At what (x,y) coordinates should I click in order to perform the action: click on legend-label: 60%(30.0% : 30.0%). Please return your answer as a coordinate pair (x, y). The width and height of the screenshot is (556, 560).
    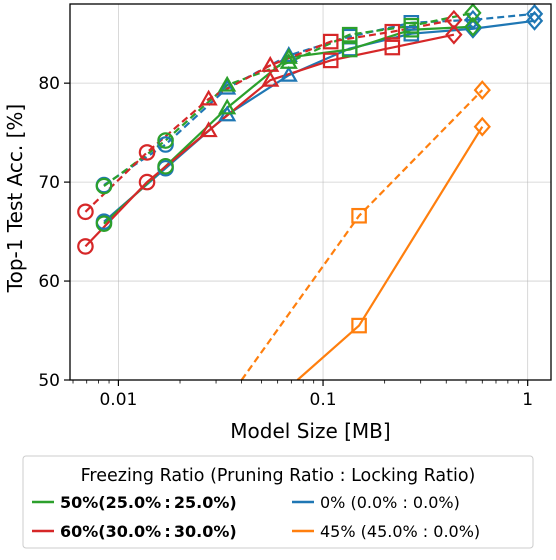
    Looking at the image, I should click on (148, 531).